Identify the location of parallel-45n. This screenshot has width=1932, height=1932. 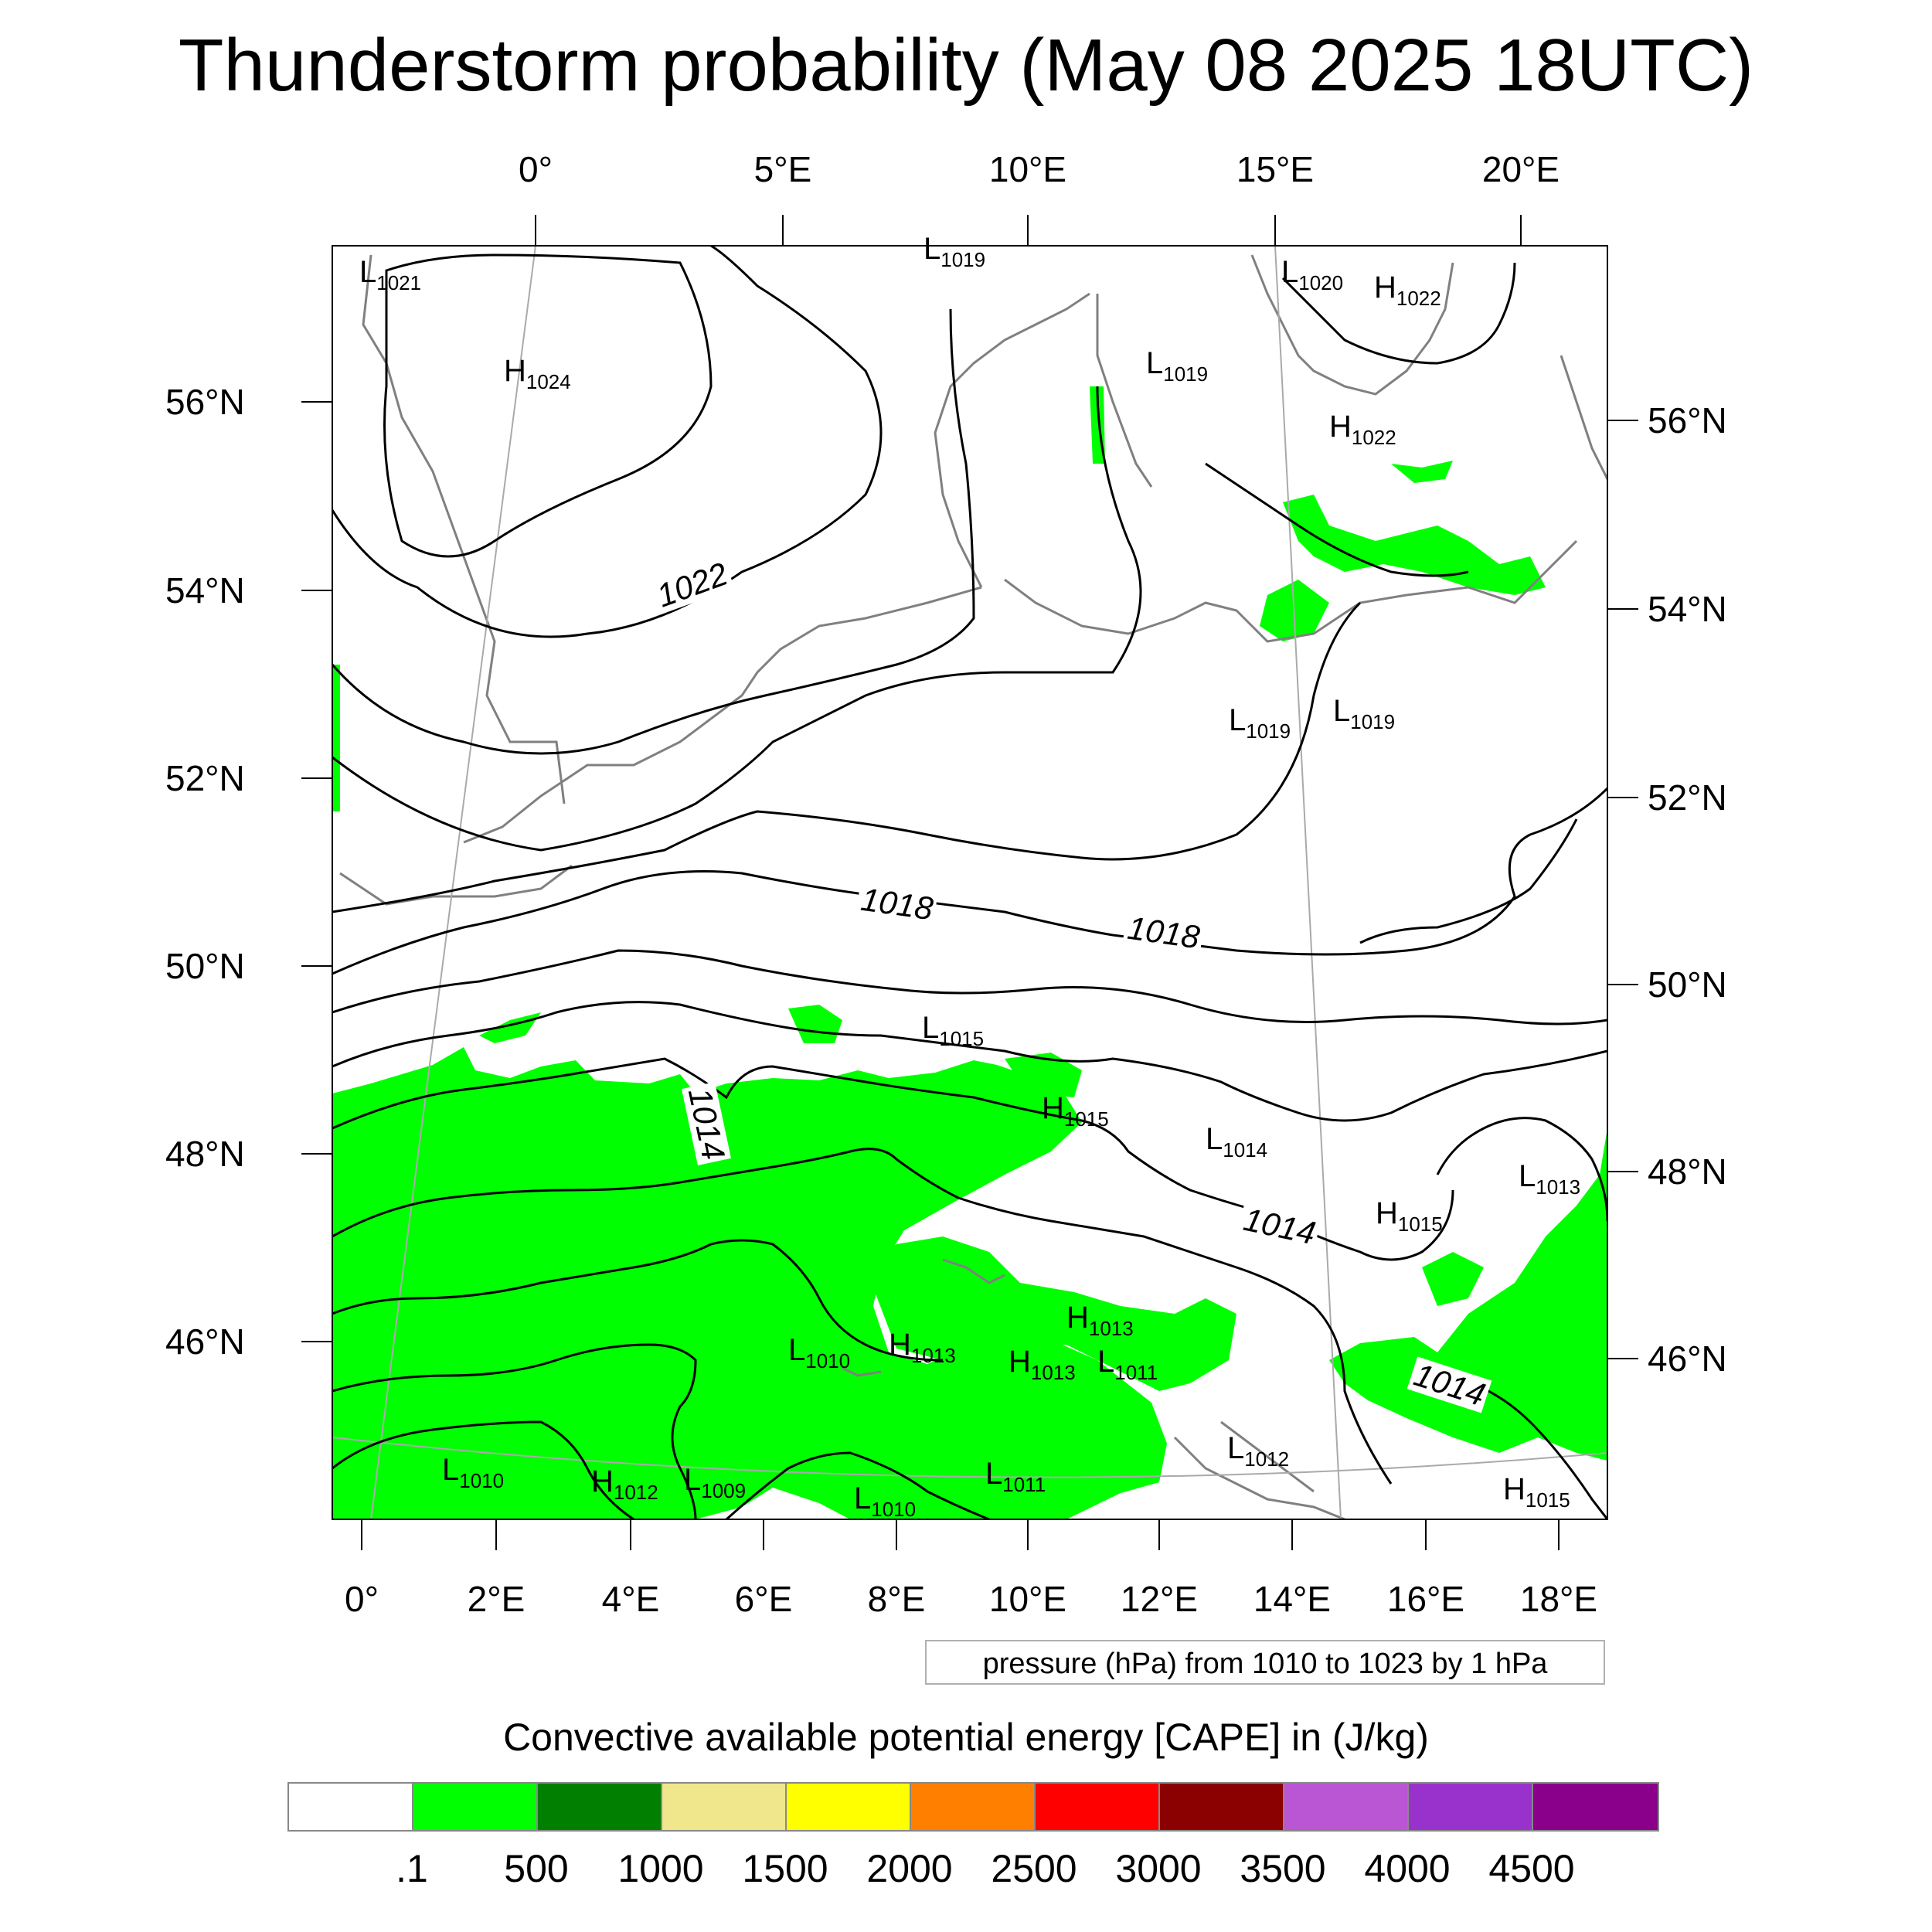
(970, 1458).